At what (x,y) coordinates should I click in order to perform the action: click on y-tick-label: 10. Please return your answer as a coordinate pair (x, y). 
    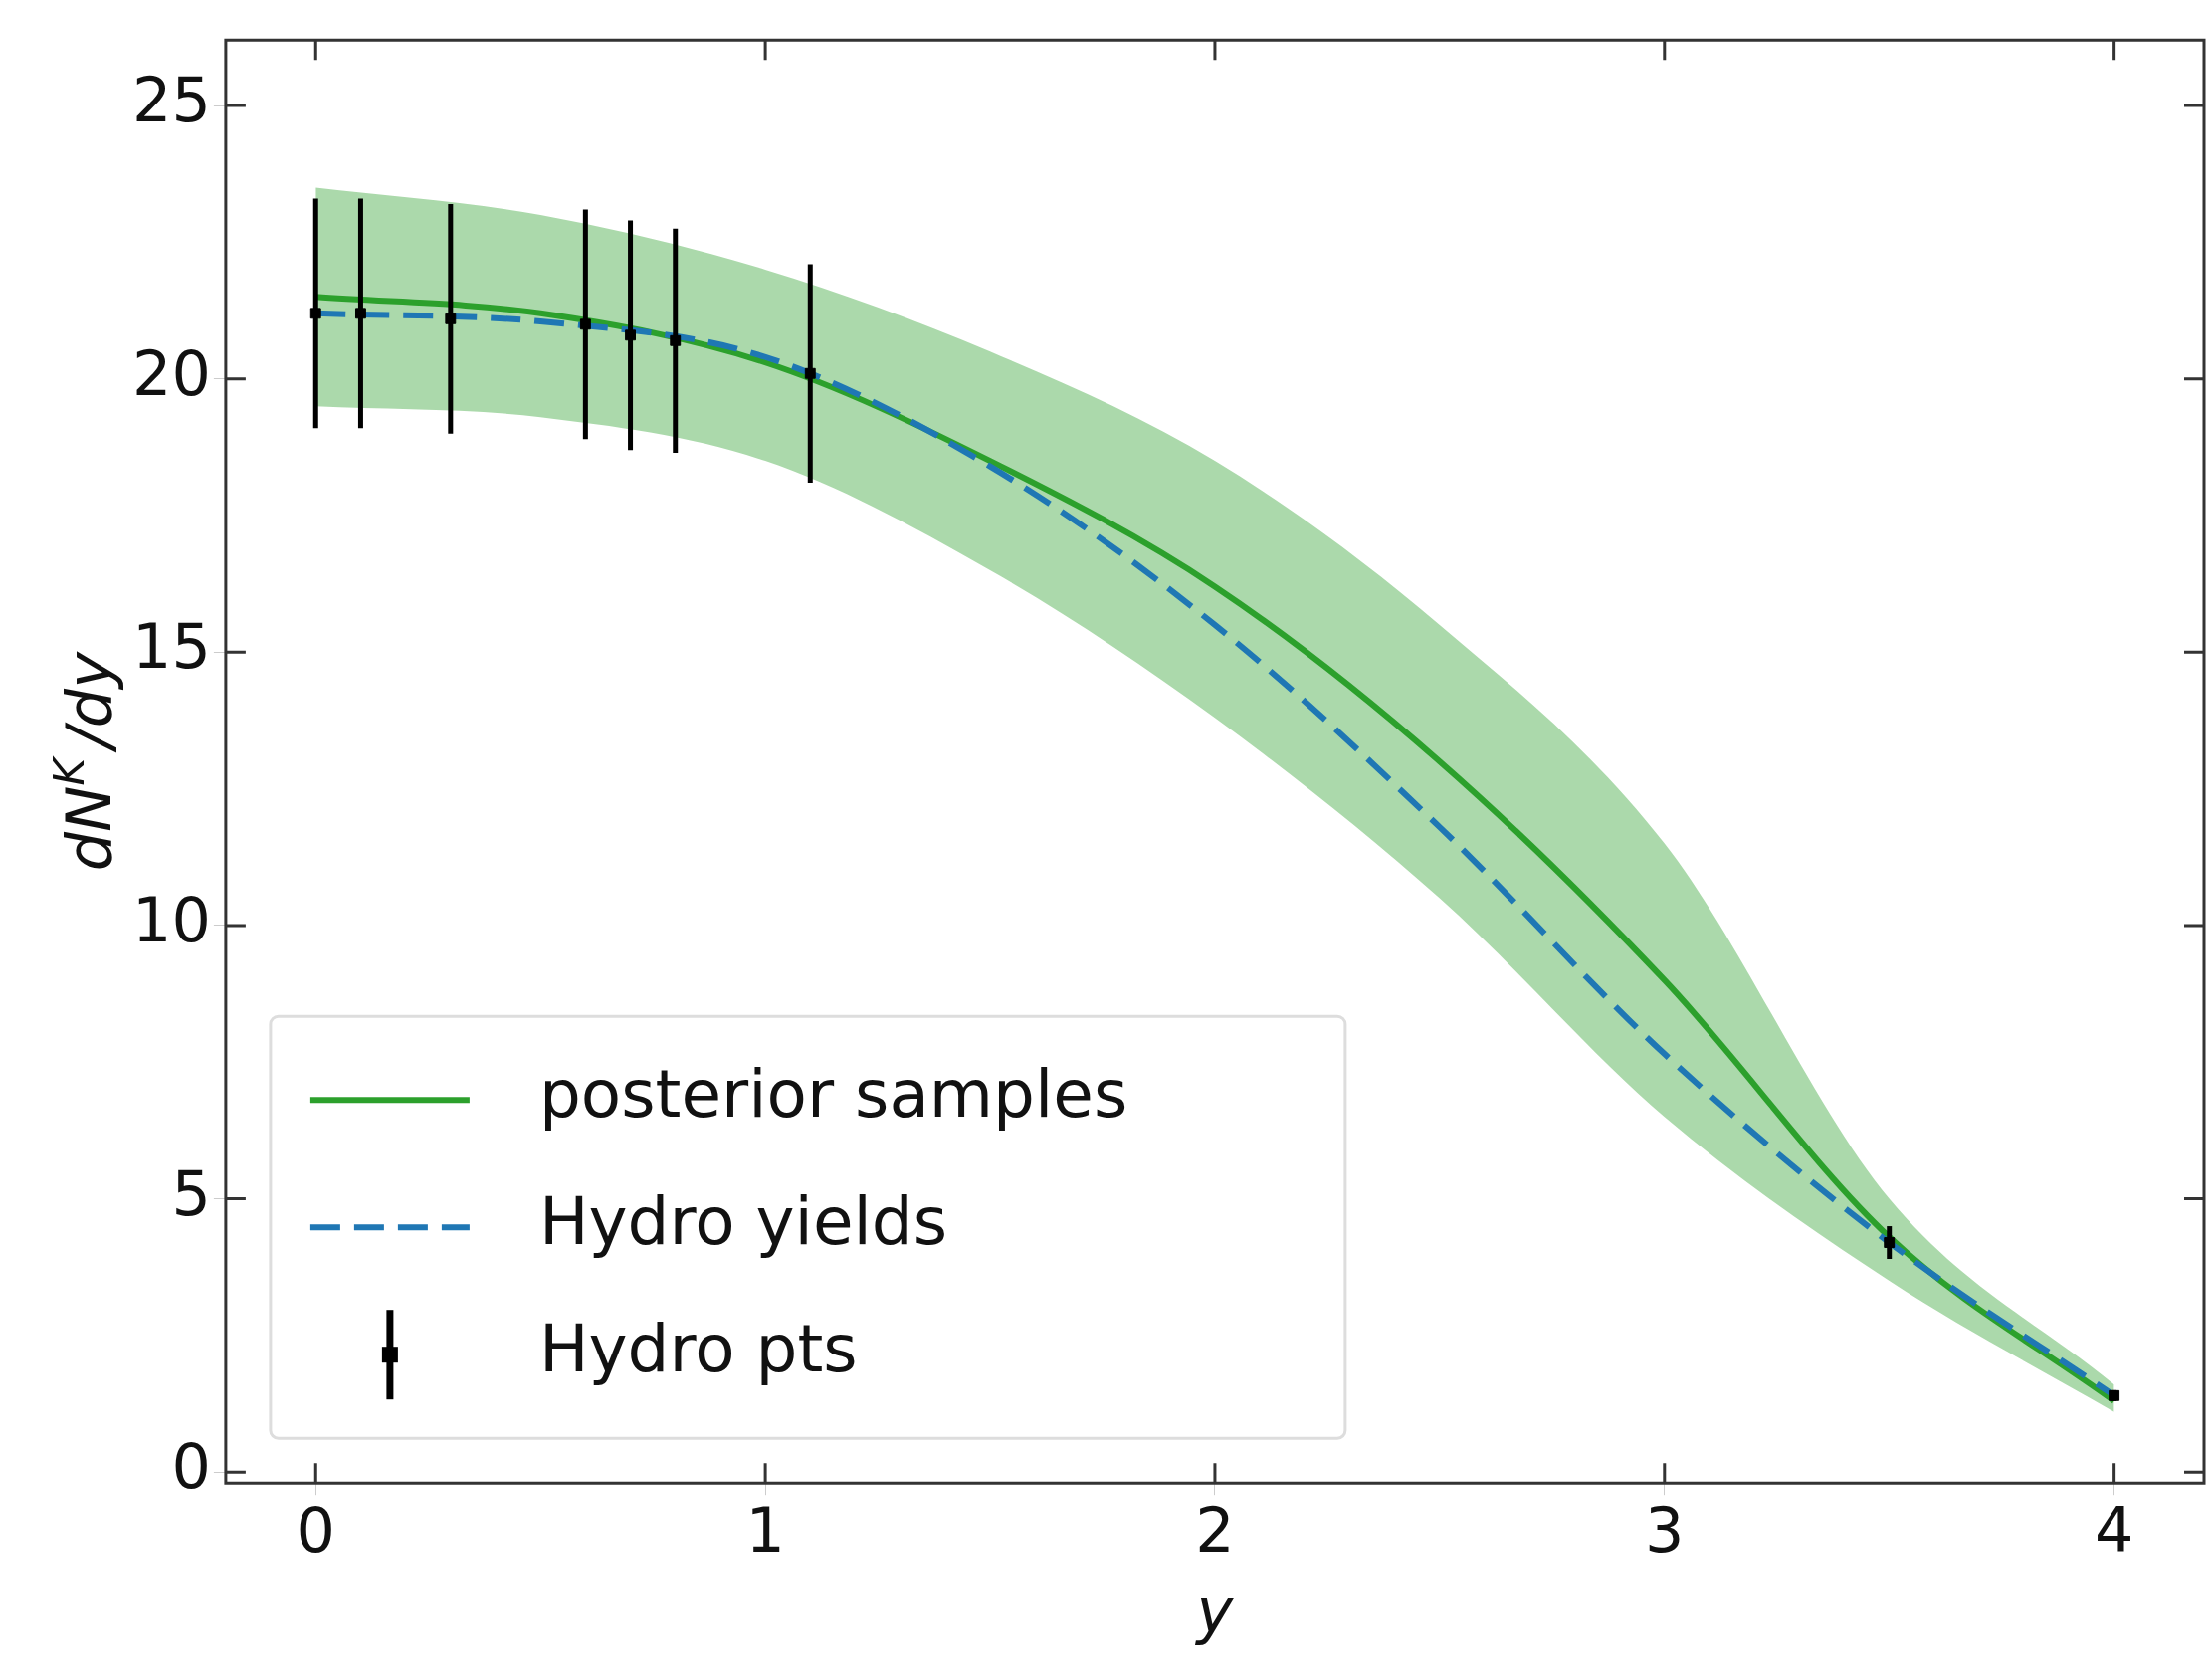
    Looking at the image, I should click on (171, 920).